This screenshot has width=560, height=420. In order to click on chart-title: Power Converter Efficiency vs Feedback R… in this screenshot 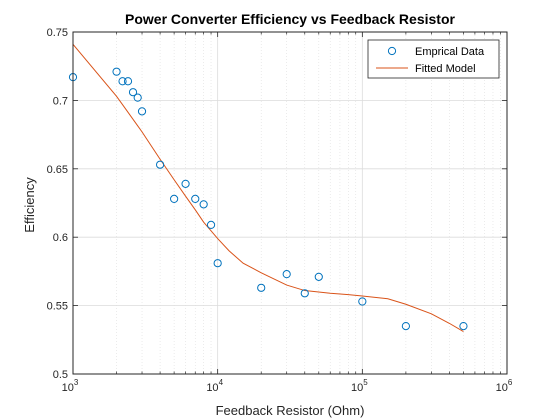, I will do `click(290, 19)`.